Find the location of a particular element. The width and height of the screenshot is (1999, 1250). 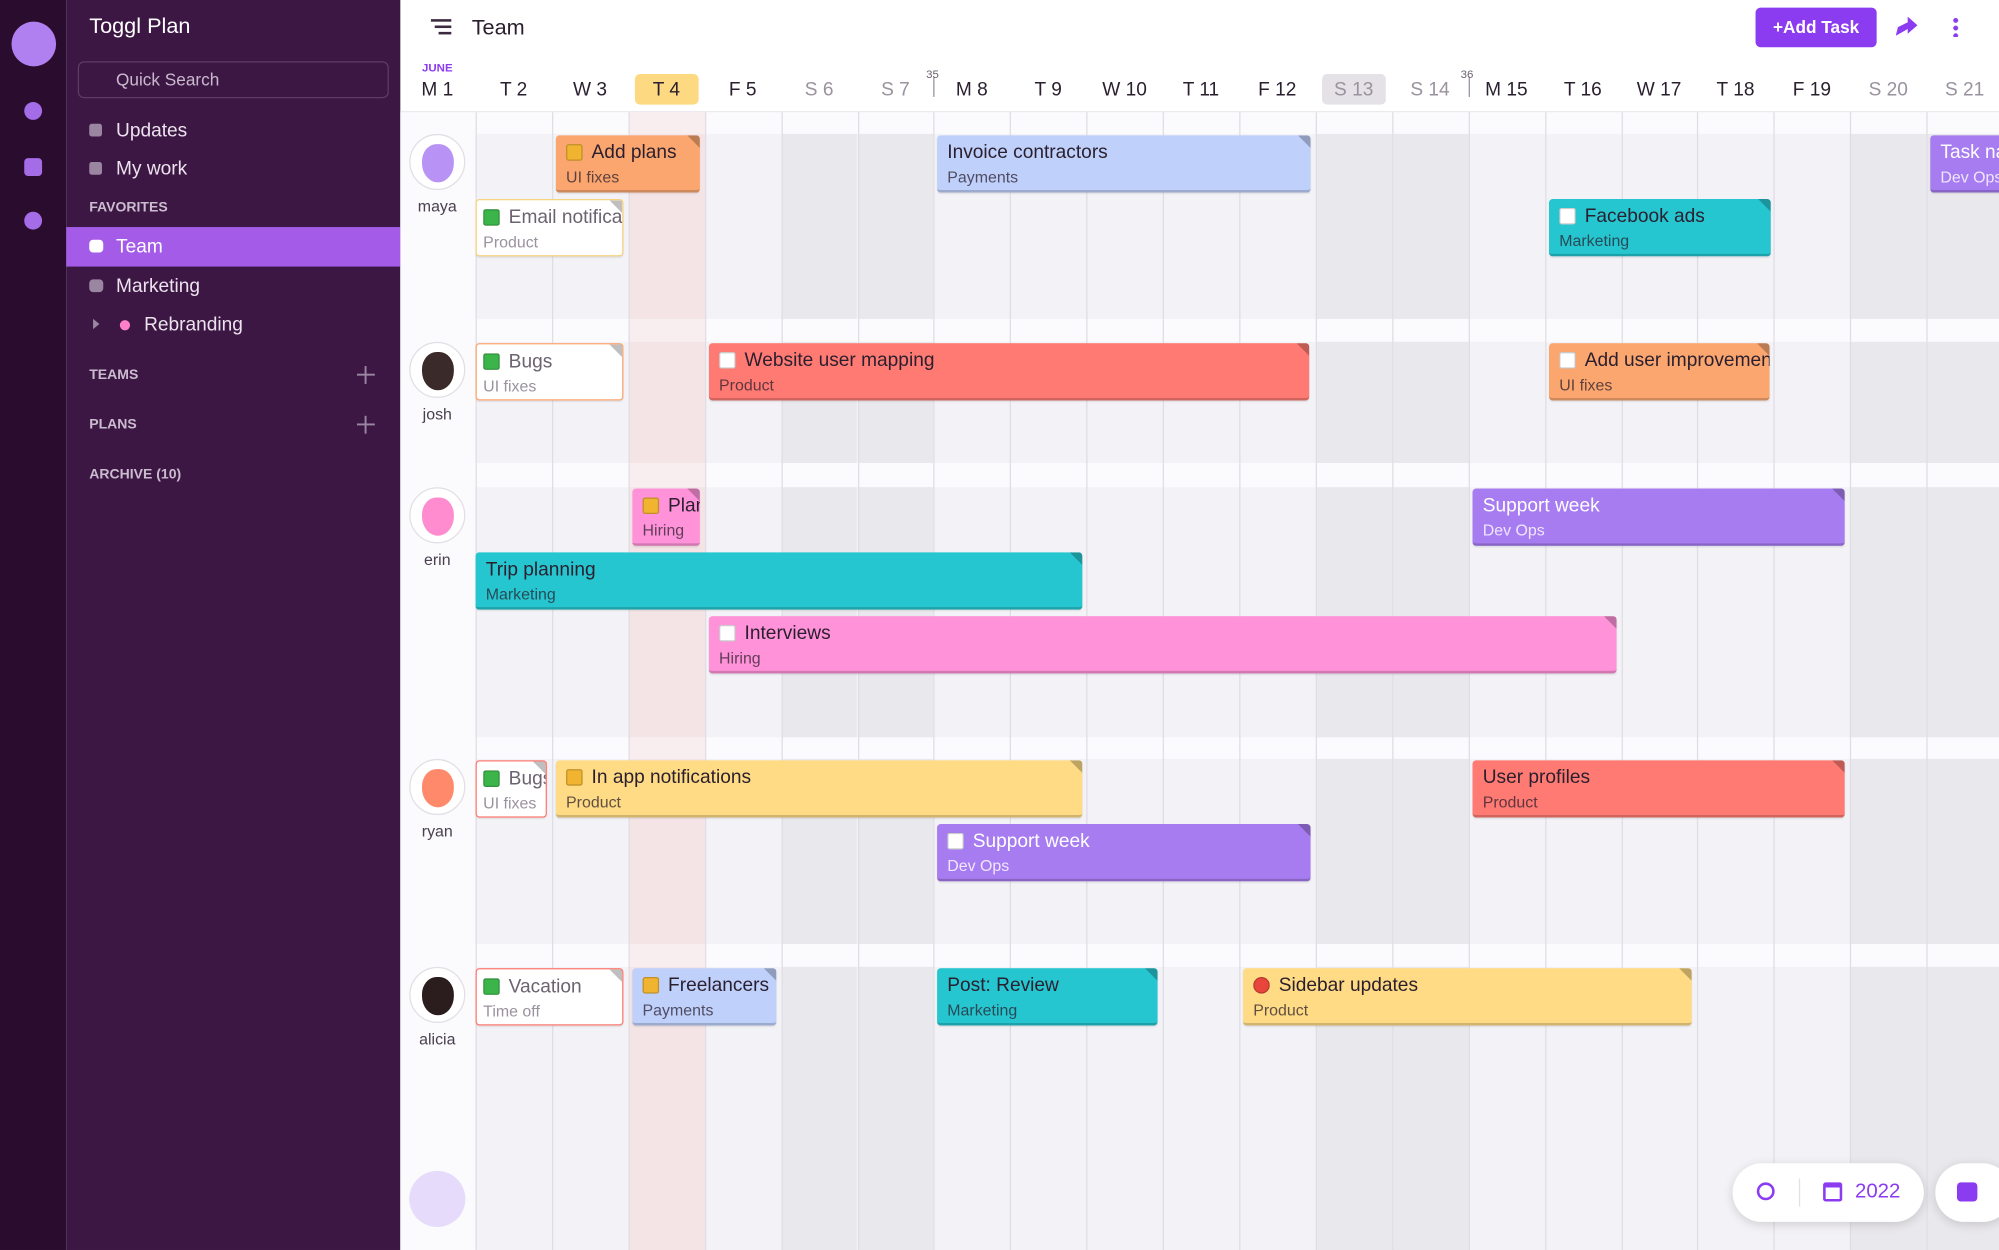

task-card: Task name Dev Ops is located at coordinates (1964, 164).